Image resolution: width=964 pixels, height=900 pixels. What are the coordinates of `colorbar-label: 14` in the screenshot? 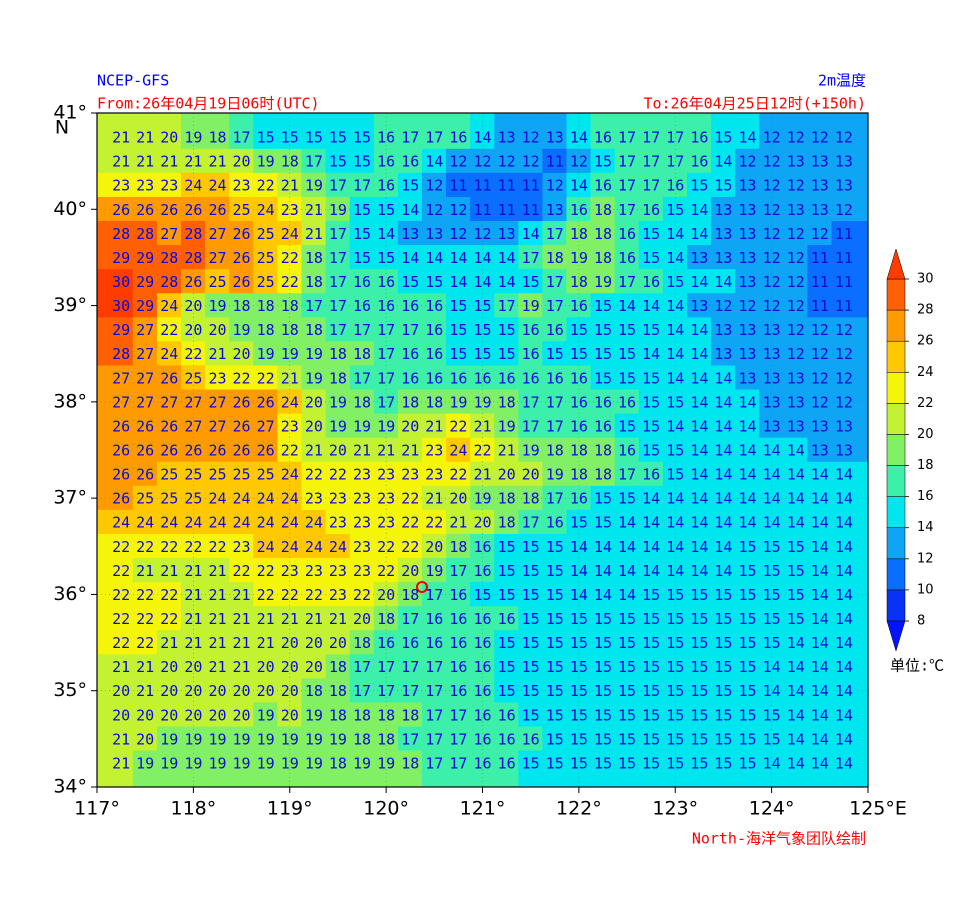 It's located at (925, 527).